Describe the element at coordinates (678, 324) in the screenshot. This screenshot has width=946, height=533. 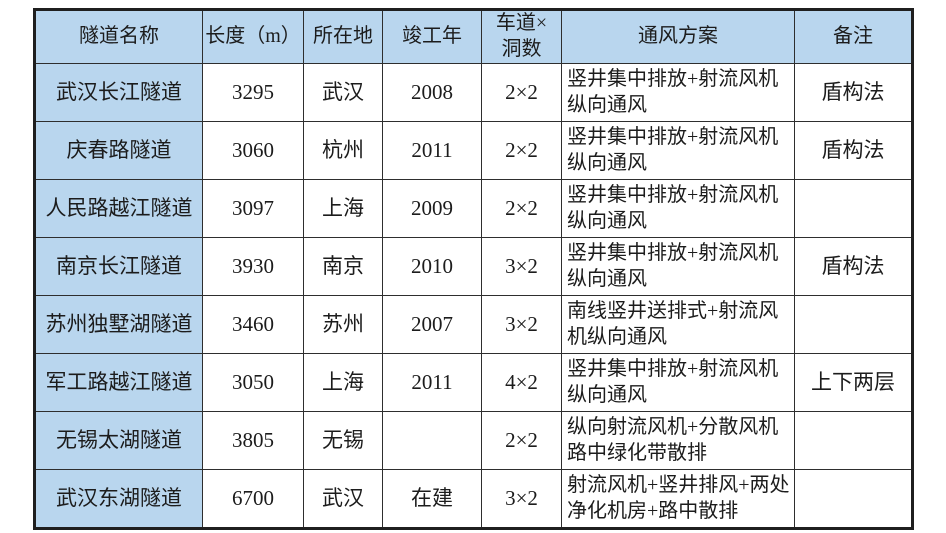
I see `ventilation-cell: 南线竖井送排式+射流风机纵向通风` at that location.